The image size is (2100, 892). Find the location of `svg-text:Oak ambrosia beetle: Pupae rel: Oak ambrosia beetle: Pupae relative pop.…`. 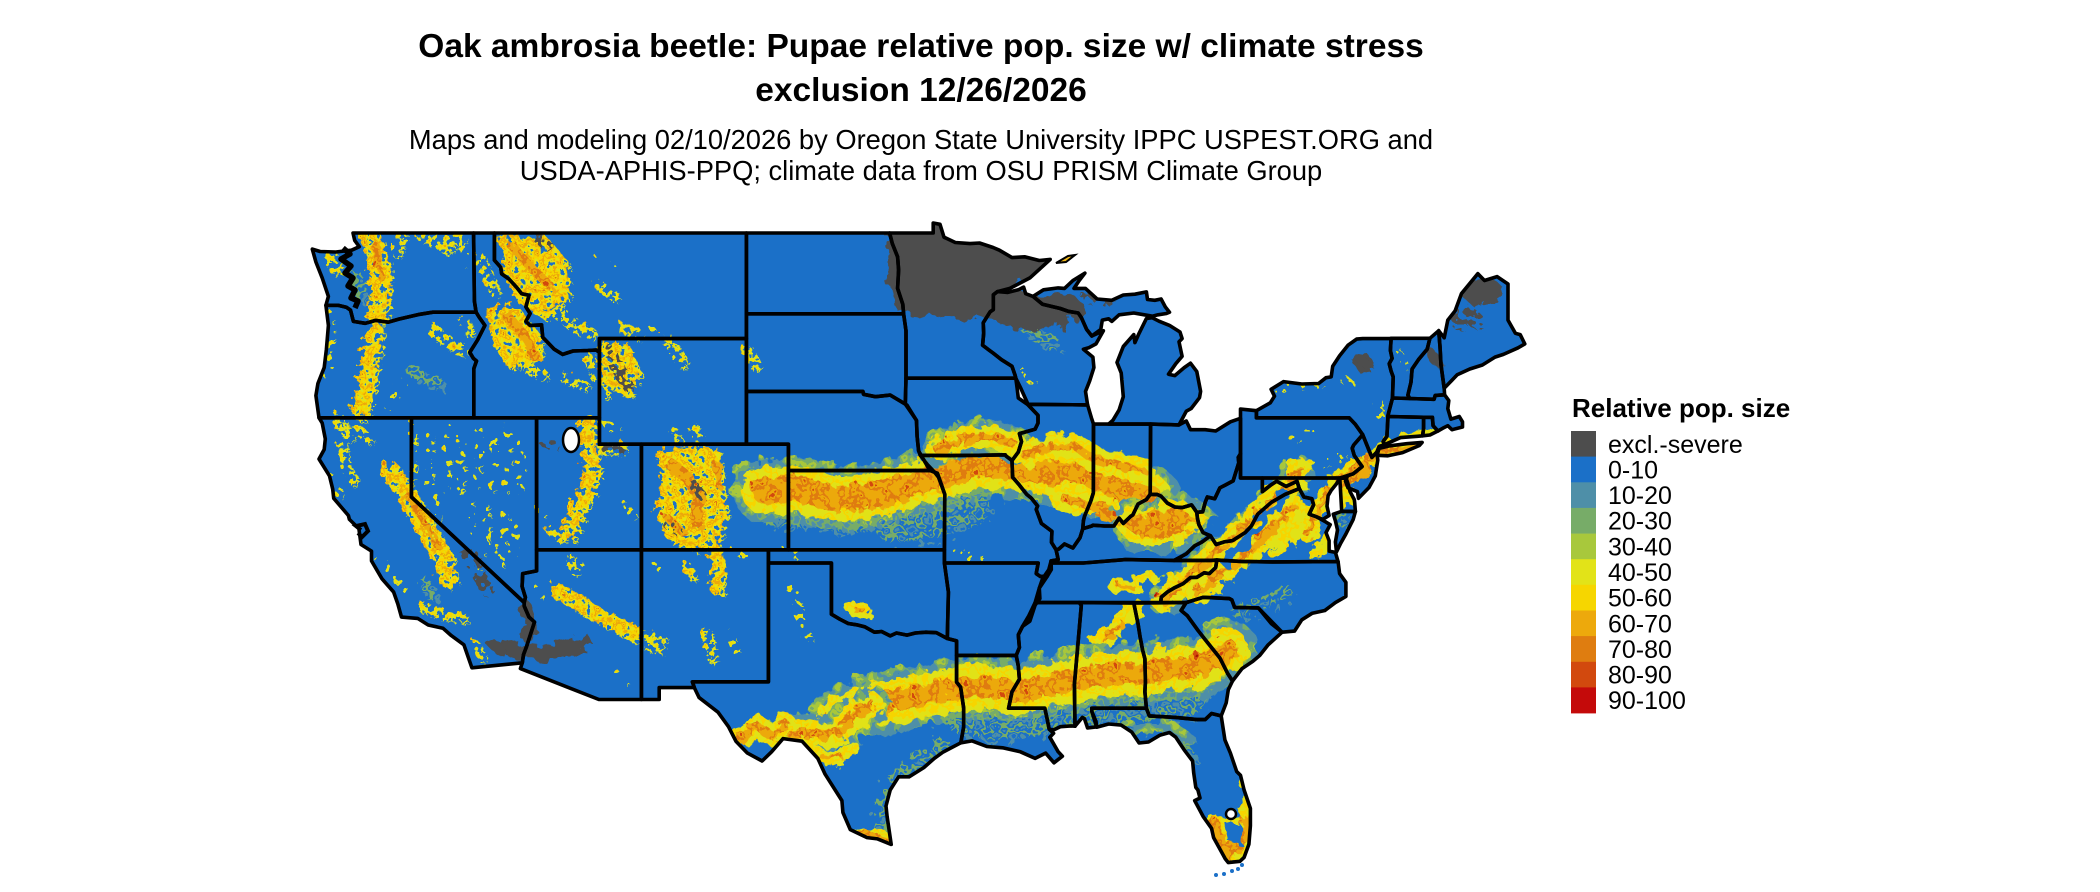

svg-text:Oak ambrosia beetle: Pupae rel: Oak ambrosia beetle: Pupae relative pop.… is located at coordinates (920, 46).